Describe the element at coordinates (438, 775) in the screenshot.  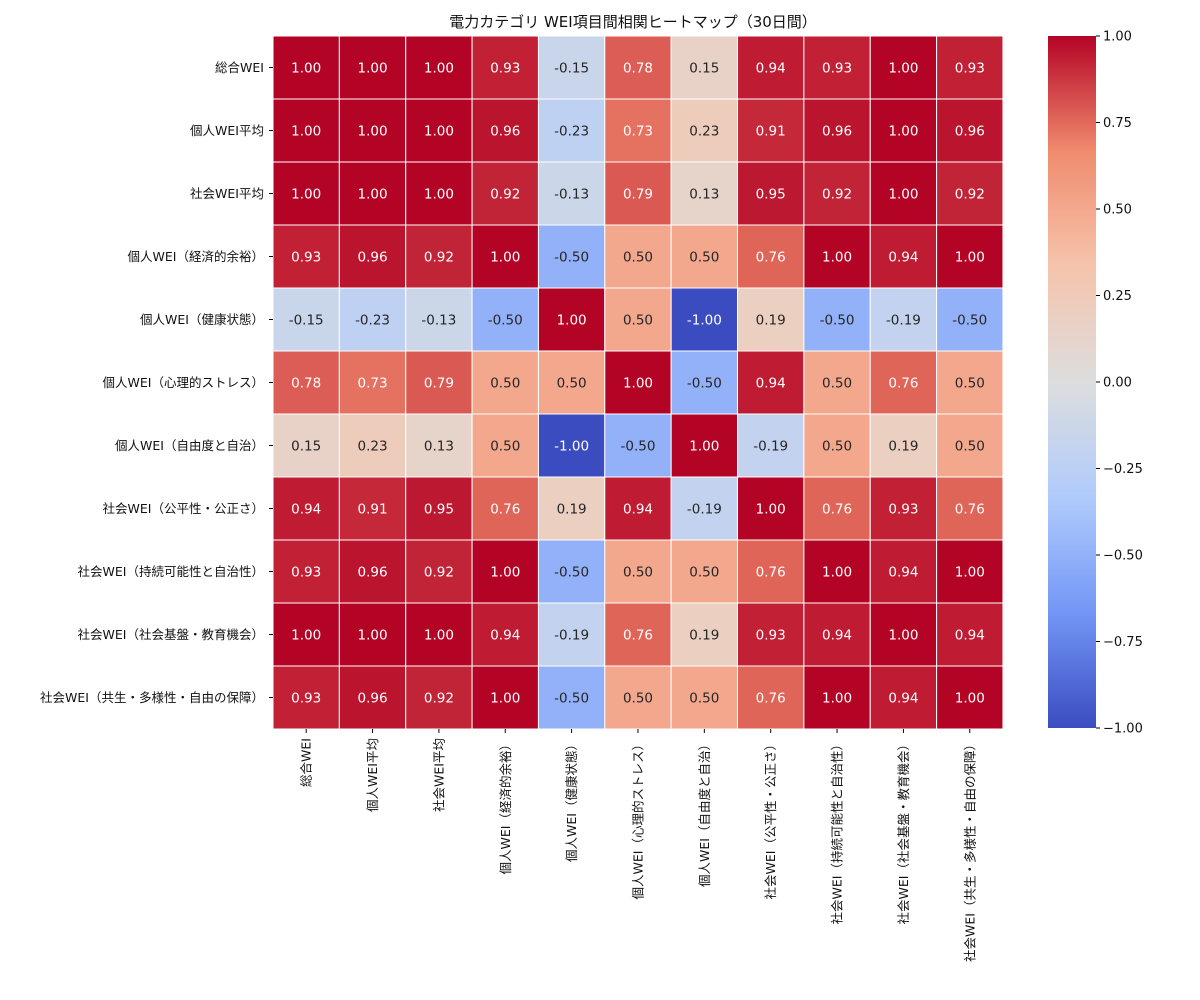
I see `column-label: 社会WEI平均` at that location.